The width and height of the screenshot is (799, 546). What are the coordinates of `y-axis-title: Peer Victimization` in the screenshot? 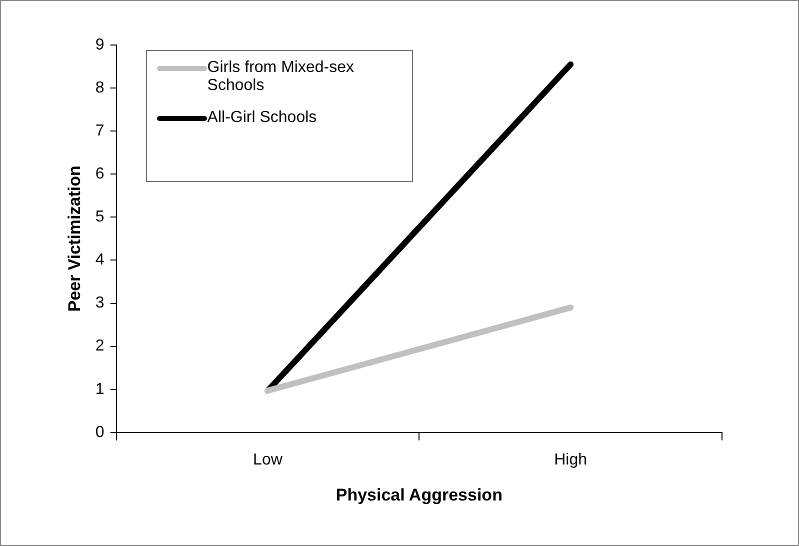 It's located at (74, 239).